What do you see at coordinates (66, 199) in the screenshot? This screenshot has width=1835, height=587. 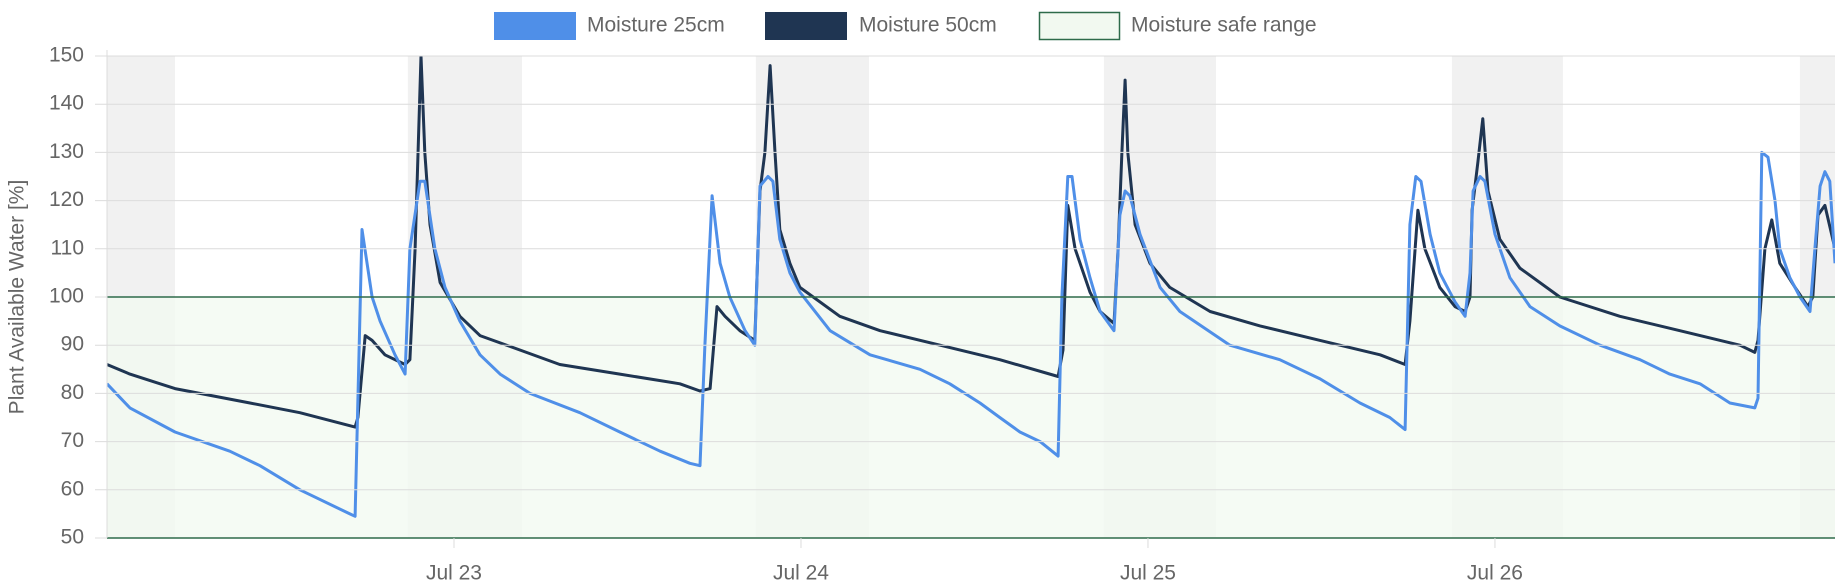 I see `y-tick-label: 120` at bounding box center [66, 199].